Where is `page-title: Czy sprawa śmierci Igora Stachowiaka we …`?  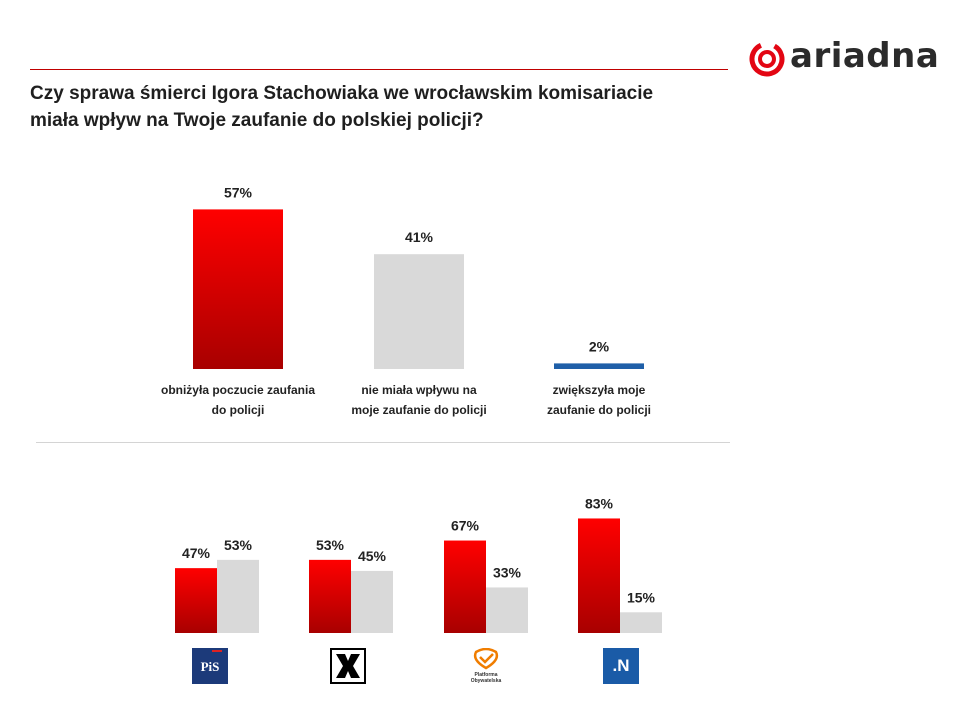
page-title: Czy sprawa śmierci Igora Stachowiaka we … is located at coordinates (390, 107).